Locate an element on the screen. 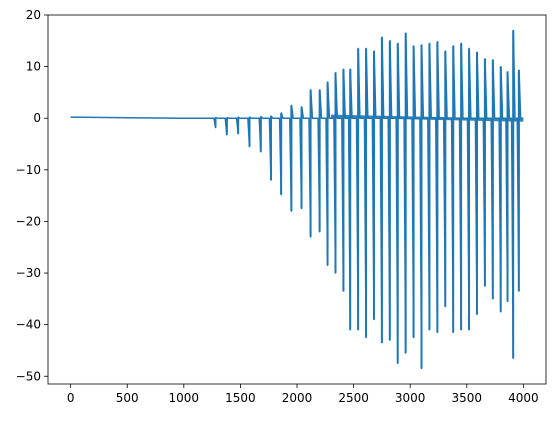  x-tick-label: 1500 is located at coordinates (240, 398).